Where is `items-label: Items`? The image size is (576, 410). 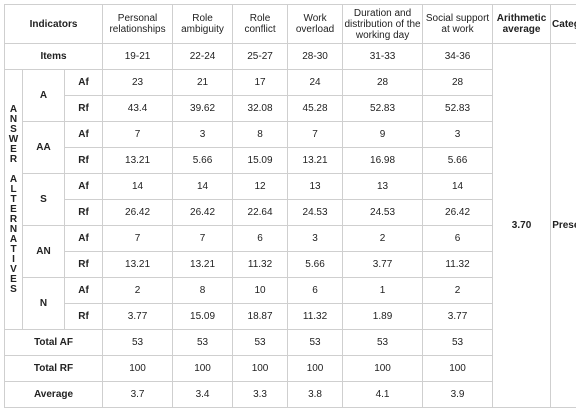 items-label: Items is located at coordinates (53, 56).